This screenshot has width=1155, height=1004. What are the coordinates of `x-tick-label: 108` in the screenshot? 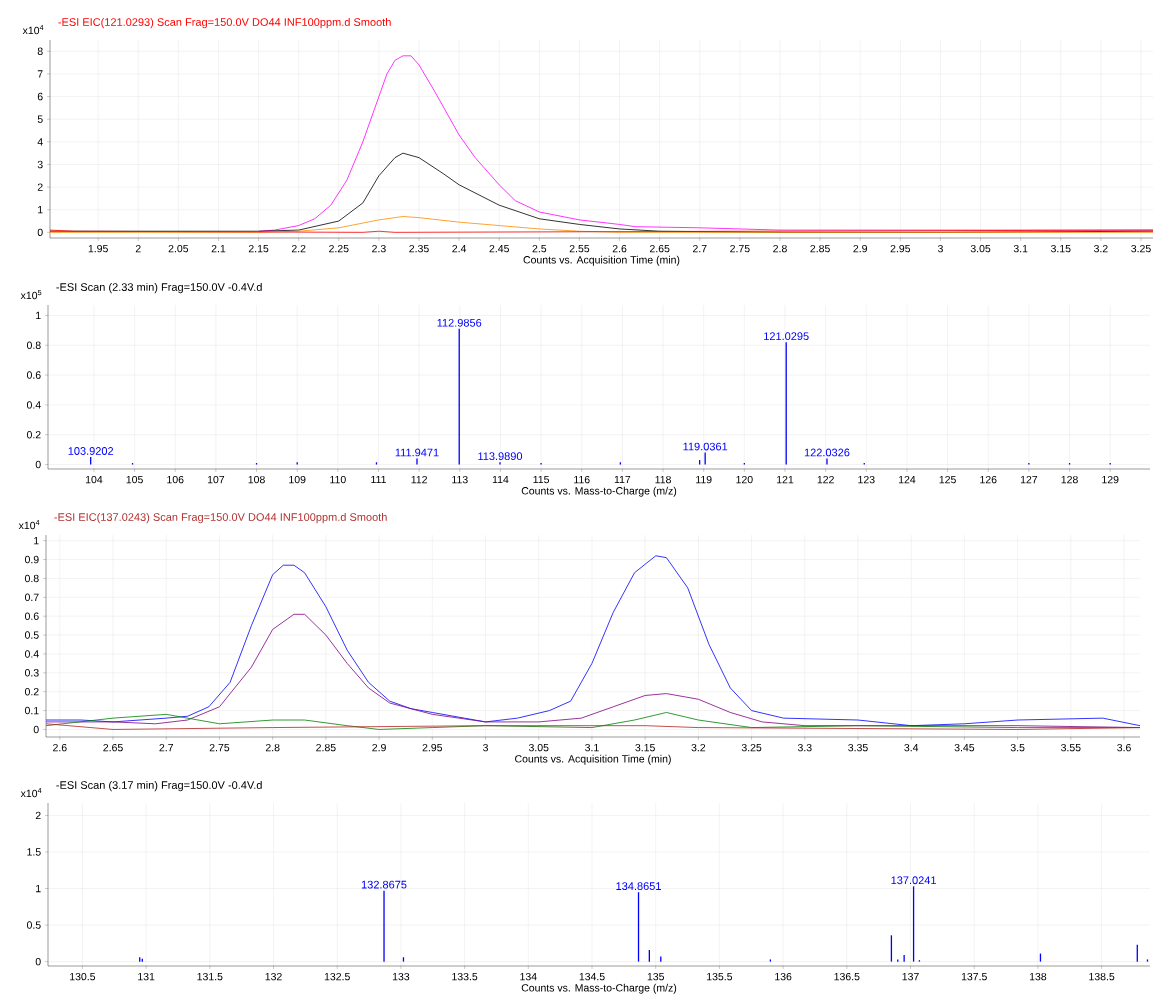 It's located at (256, 479).